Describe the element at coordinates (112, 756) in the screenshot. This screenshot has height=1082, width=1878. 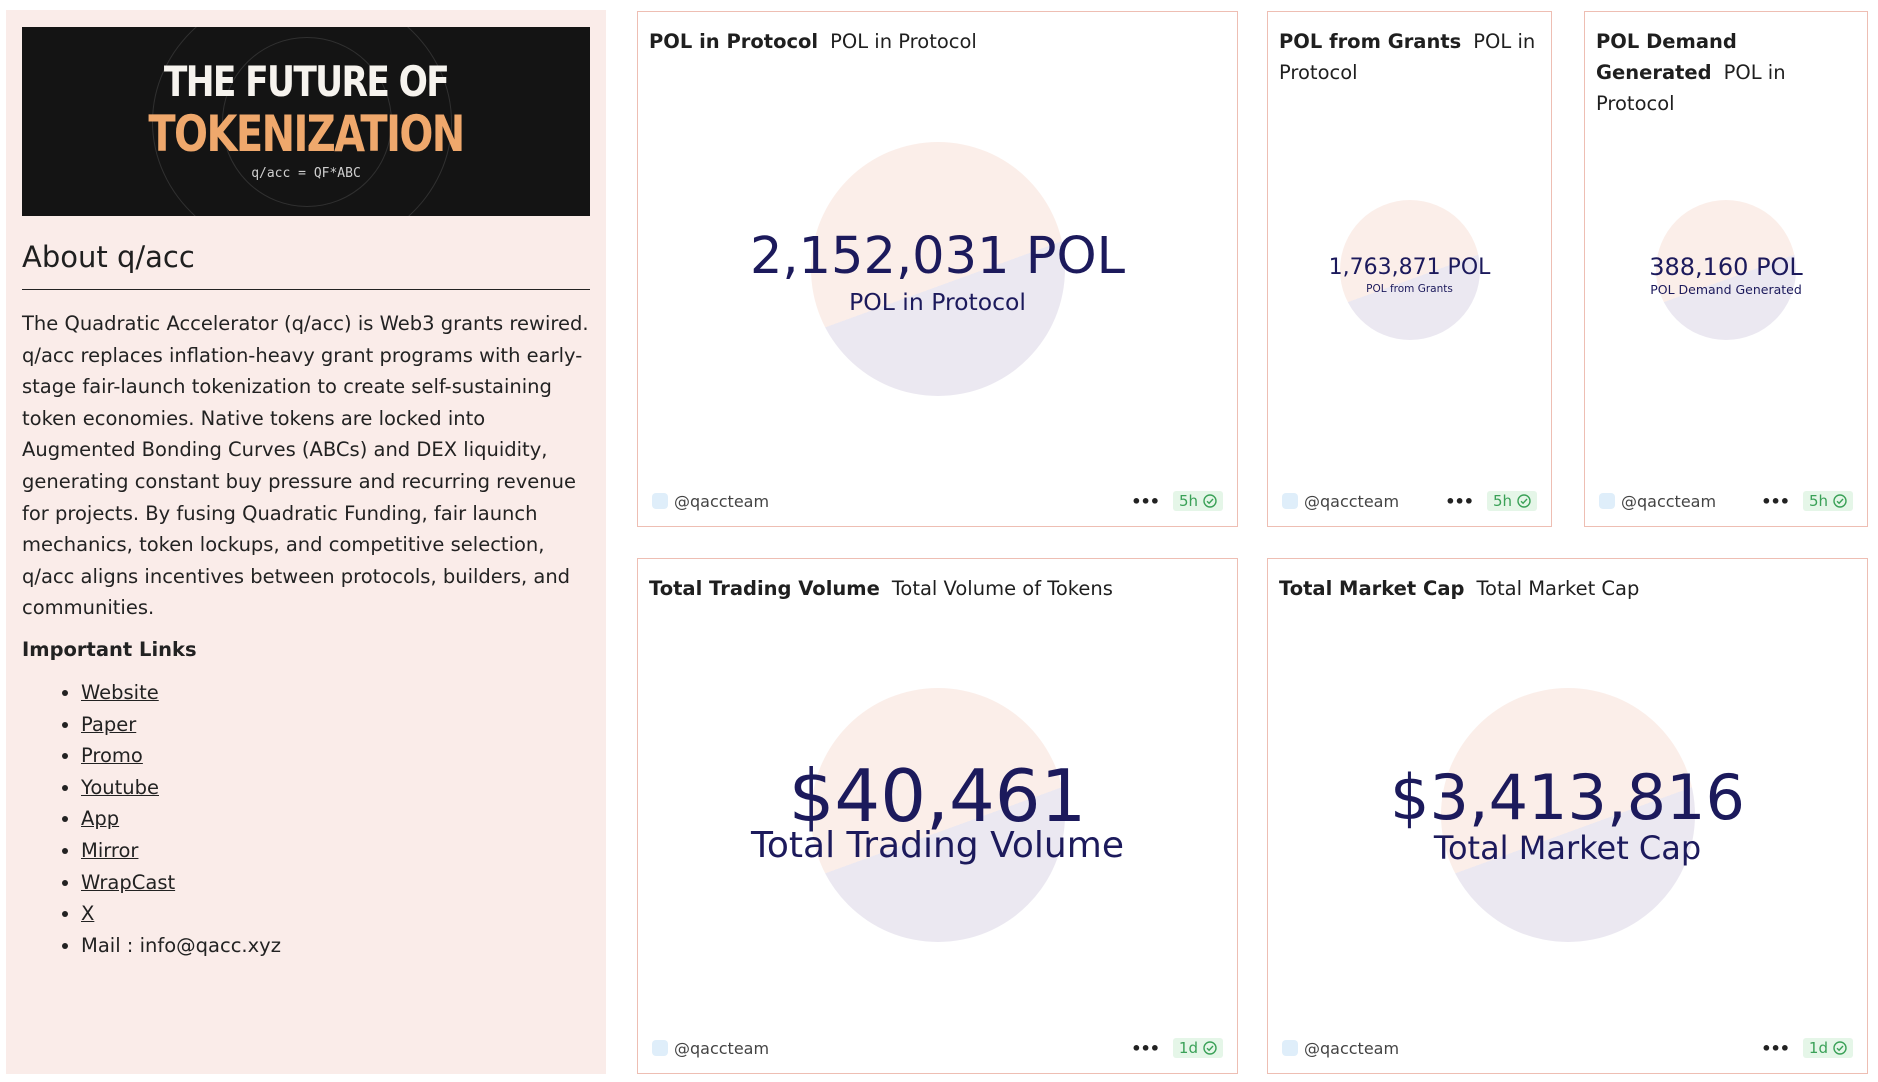
I see `link-promo: Promo` at that location.